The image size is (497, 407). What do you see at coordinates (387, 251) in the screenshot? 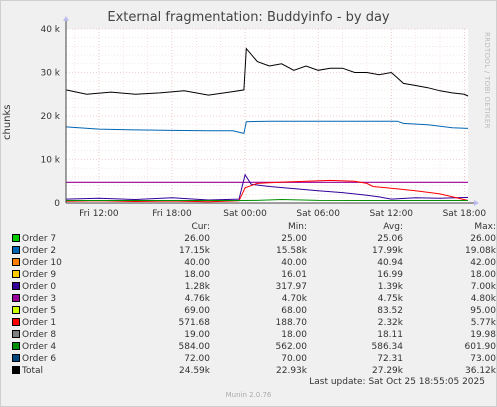
I see `legend-value-avg: 17.99k` at bounding box center [387, 251].